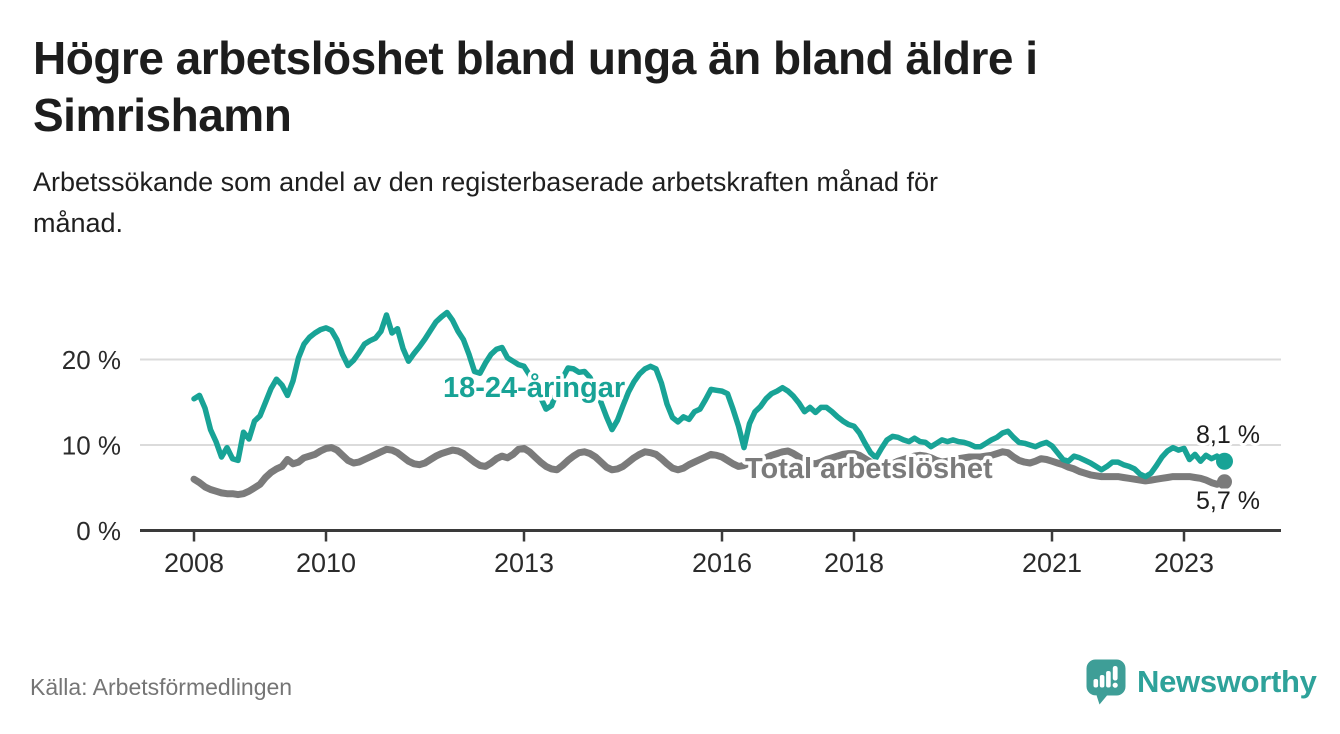 This screenshot has width=1340, height=734. What do you see at coordinates (1227, 681) in the screenshot?
I see `newsworthy-logo-text: Newsworthy` at bounding box center [1227, 681].